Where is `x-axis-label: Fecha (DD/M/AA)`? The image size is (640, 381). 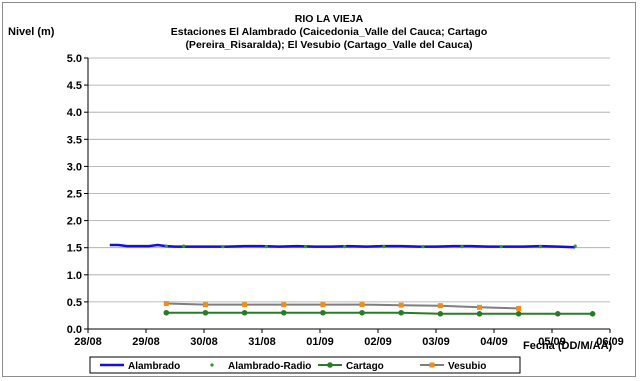
x-axis-label: Fecha (DD/M/AA) is located at coordinates (568, 346).